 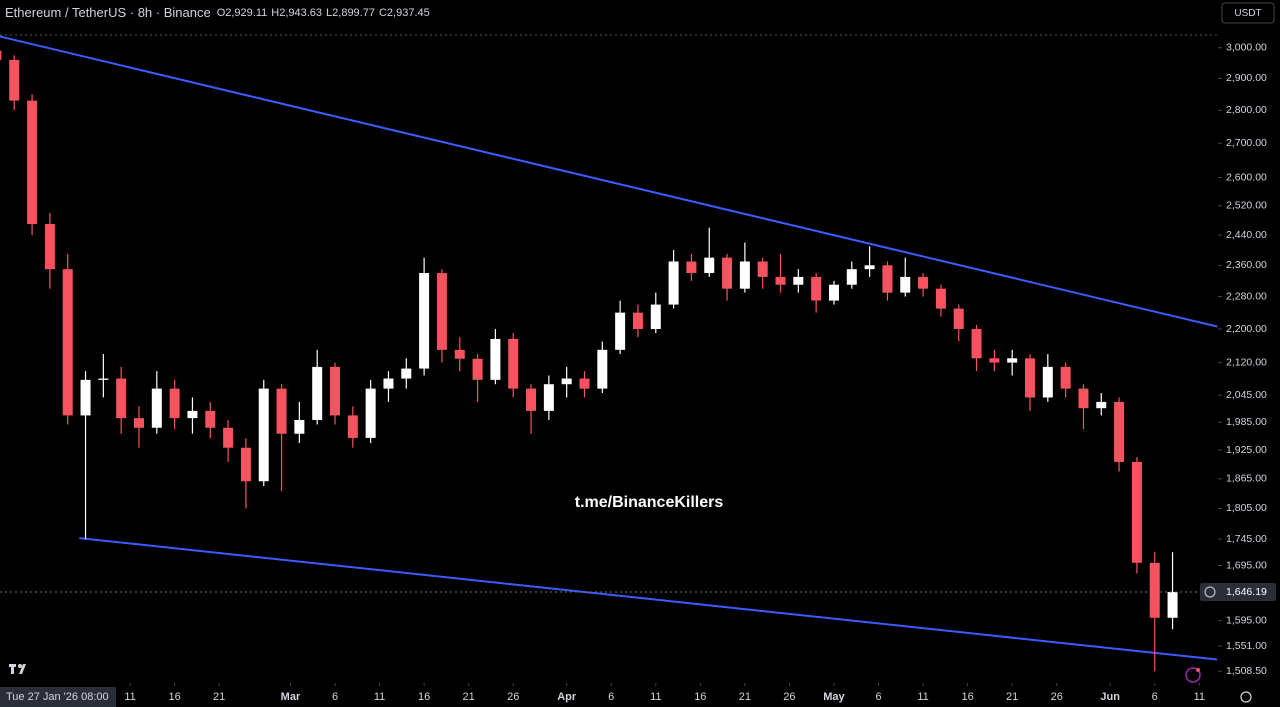 What do you see at coordinates (1246, 206) in the screenshot?
I see `y-tick-label: 2,520.00` at bounding box center [1246, 206].